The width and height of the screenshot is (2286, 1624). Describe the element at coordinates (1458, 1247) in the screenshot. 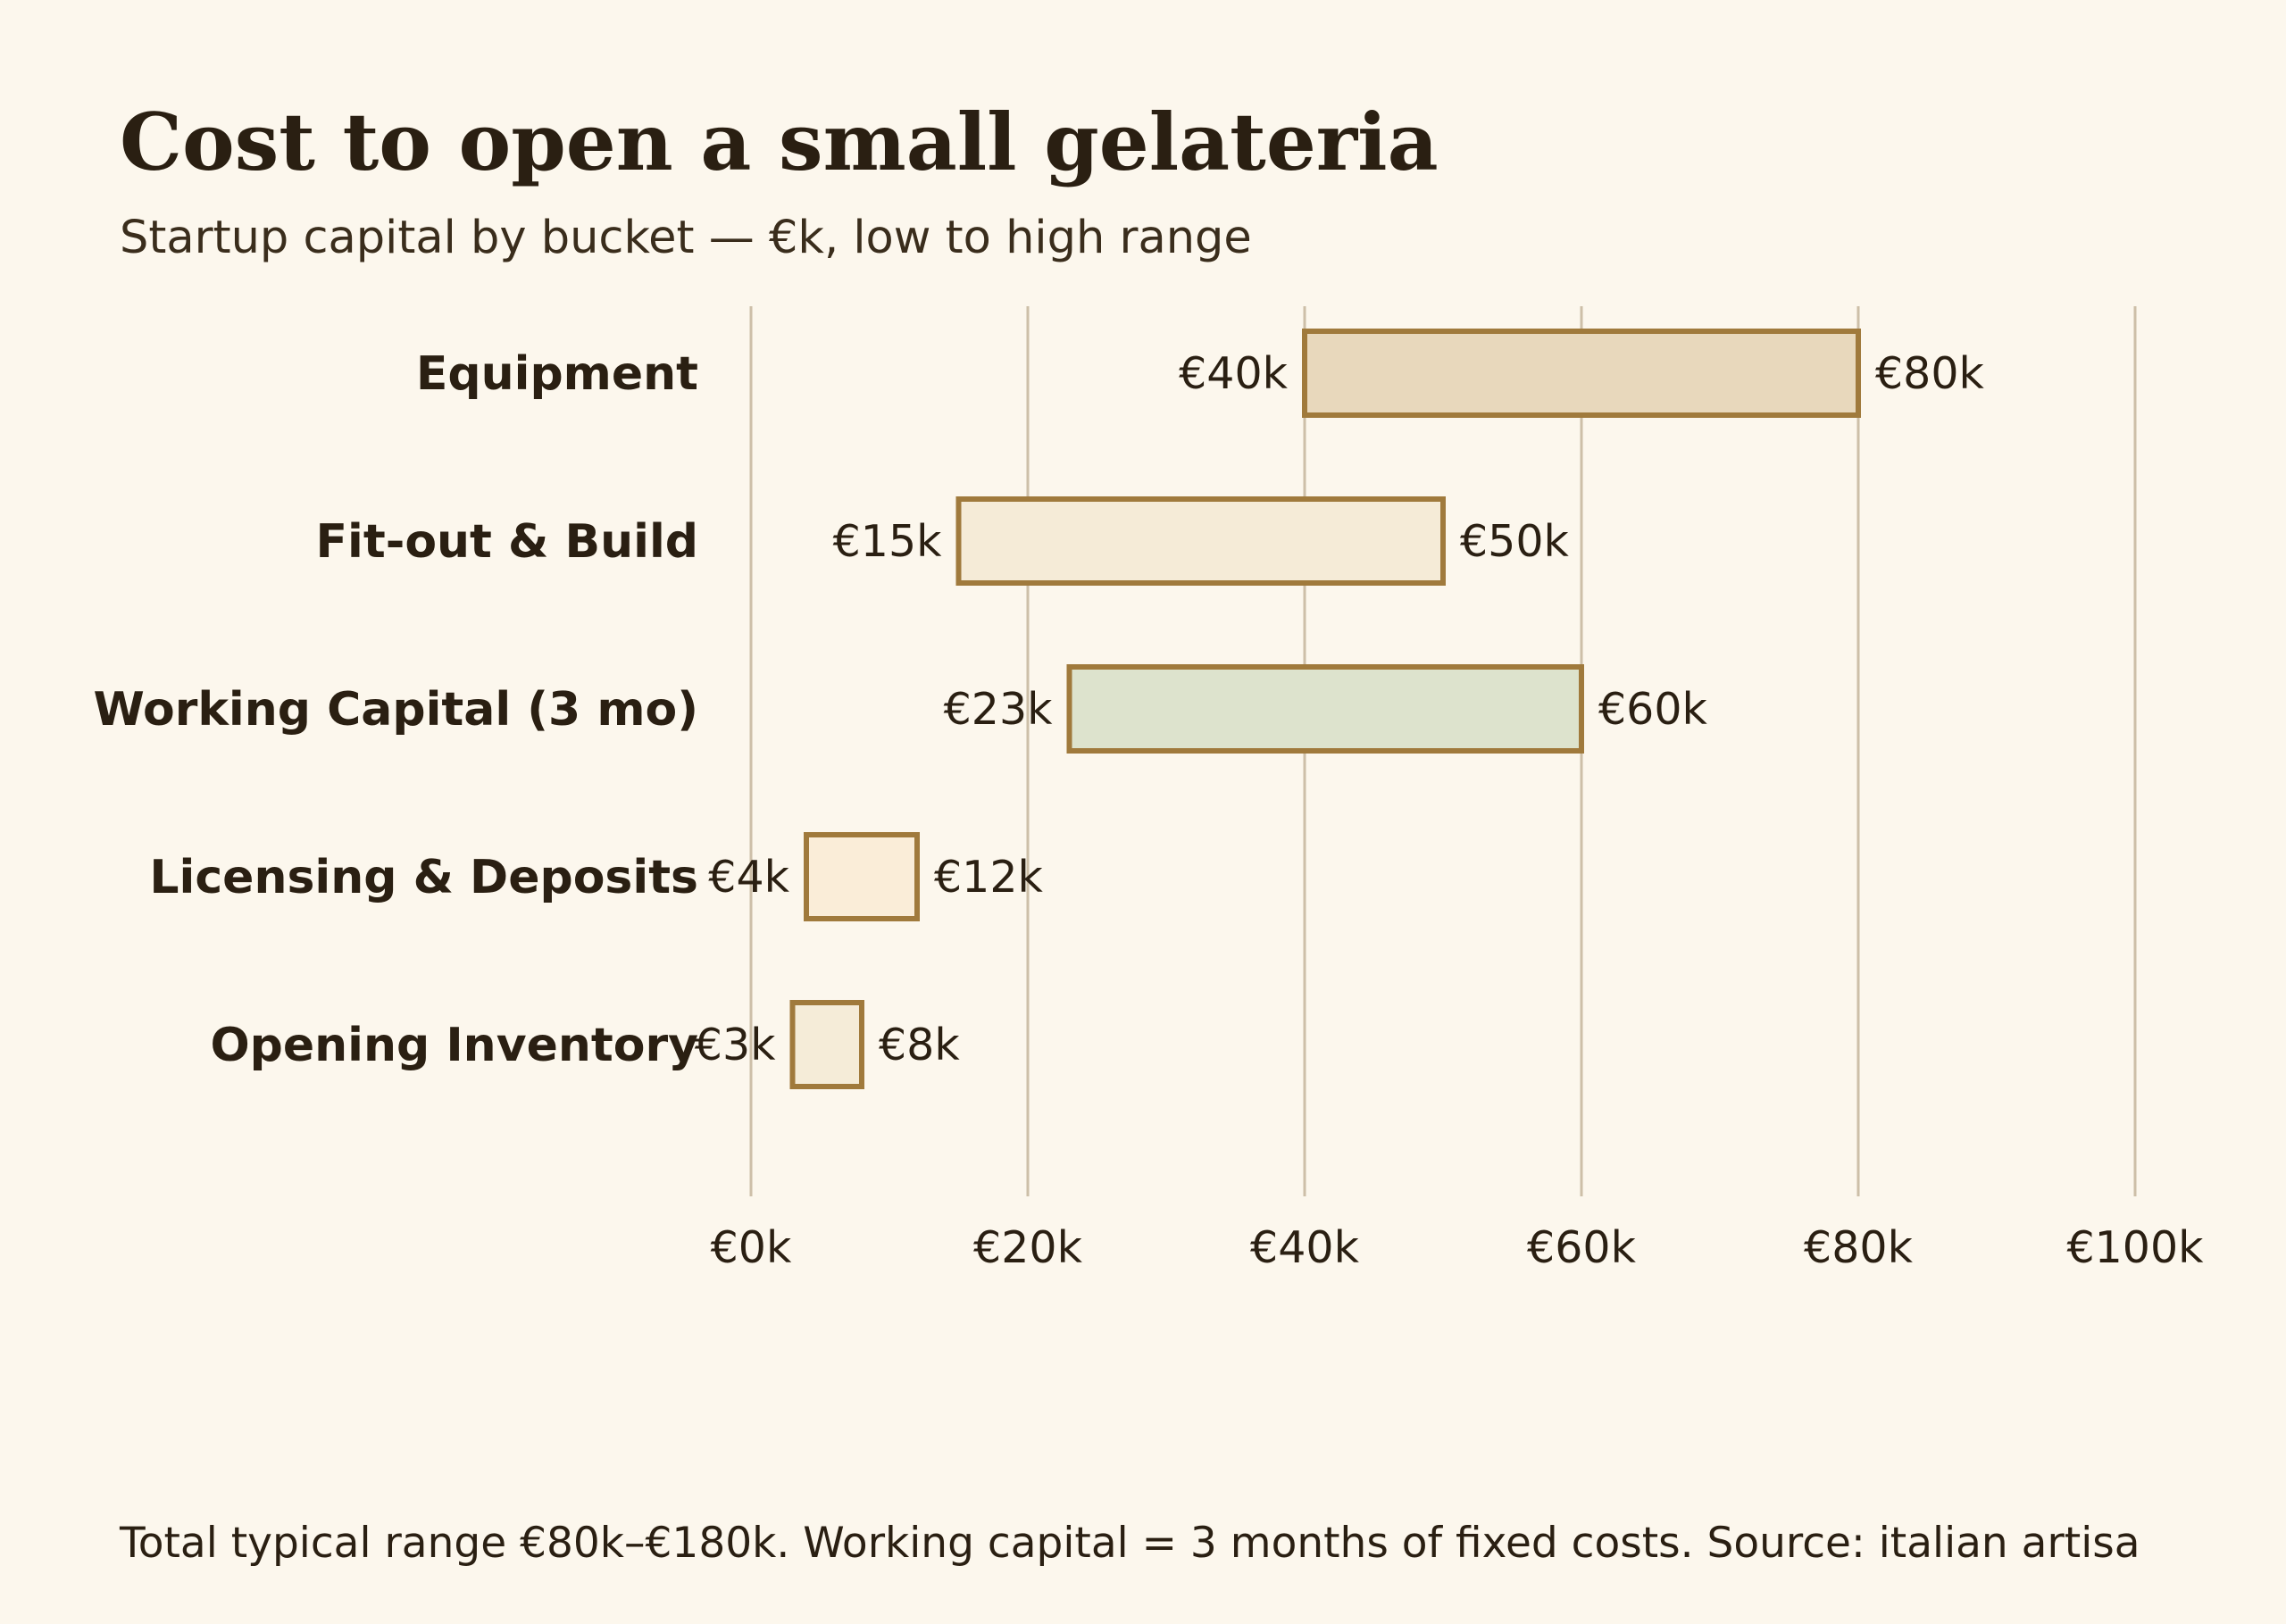

I see `x-axis-ticks: €0k €20k €40k €60k €80k €100k` at that location.